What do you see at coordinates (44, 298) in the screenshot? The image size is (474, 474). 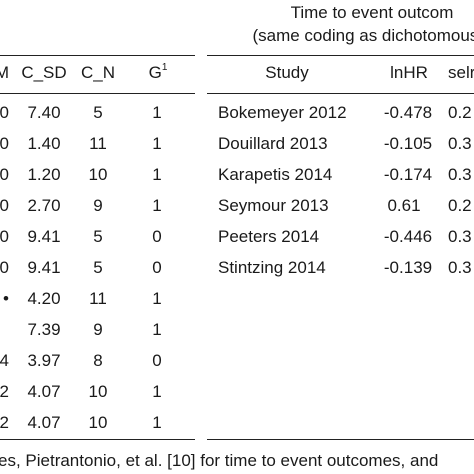 I see `cell-c-sd: 4.20` at bounding box center [44, 298].